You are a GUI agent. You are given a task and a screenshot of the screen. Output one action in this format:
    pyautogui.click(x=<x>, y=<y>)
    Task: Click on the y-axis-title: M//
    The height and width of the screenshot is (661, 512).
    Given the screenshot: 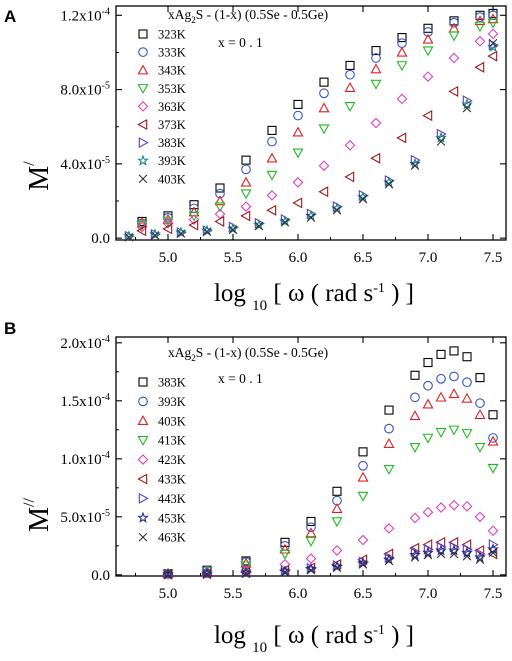 What is the action you would take?
    pyautogui.click(x=38, y=515)
    